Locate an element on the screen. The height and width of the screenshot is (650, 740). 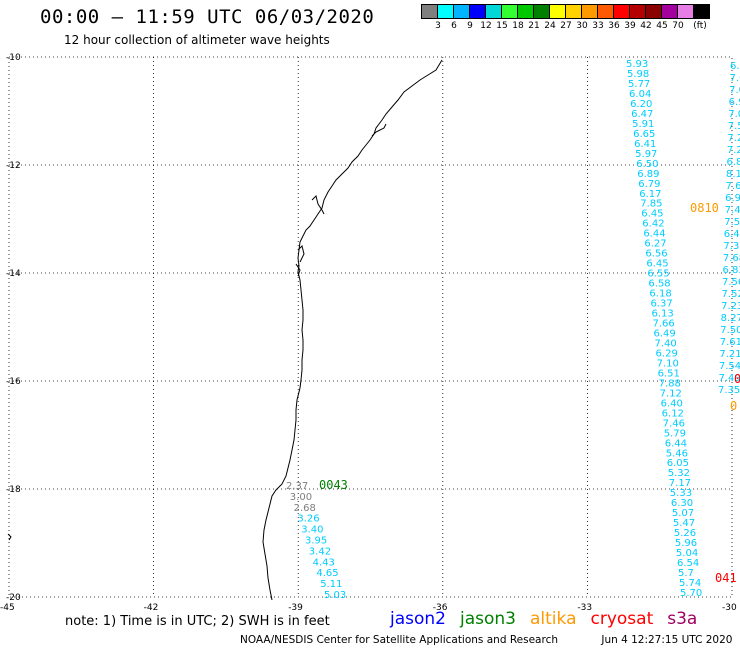
pass-time-label: 0 is located at coordinates (733, 406).